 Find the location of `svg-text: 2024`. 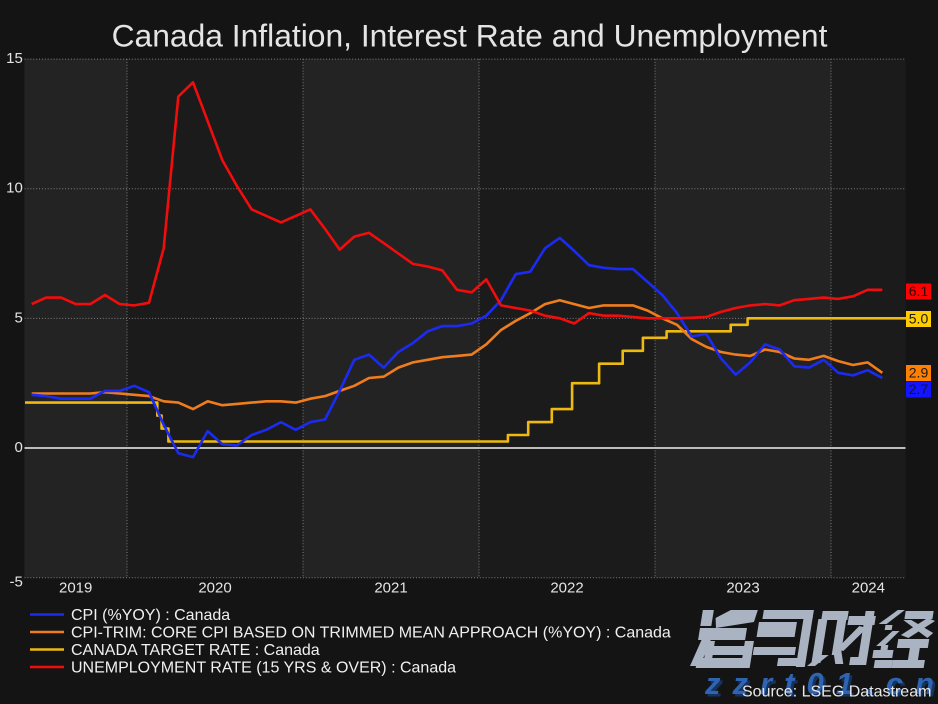

svg-text: 2024 is located at coordinates (868, 588).